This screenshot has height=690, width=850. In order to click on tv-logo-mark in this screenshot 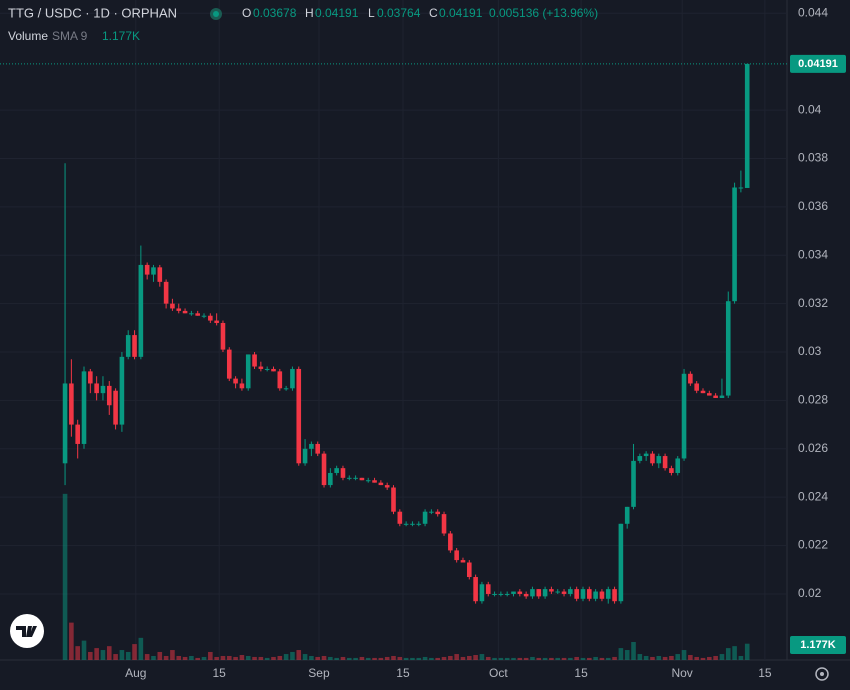, I will do `click(26, 631)`.